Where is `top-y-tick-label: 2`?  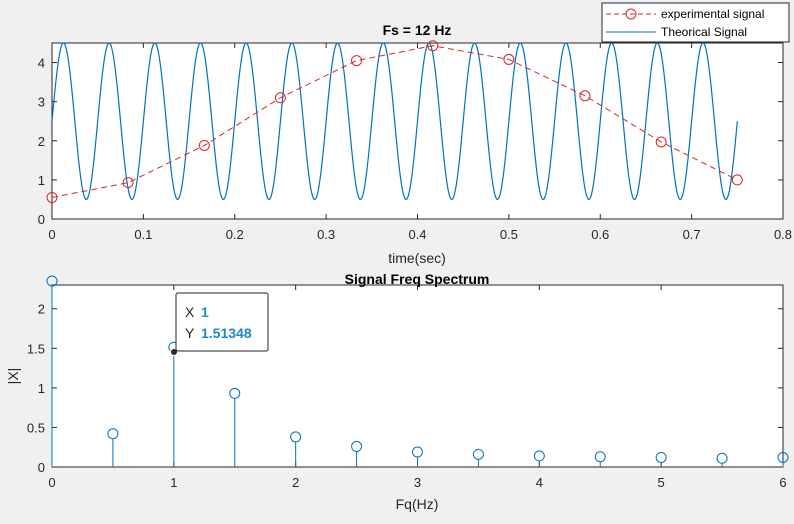 top-y-tick-label: 2 is located at coordinates (41, 141).